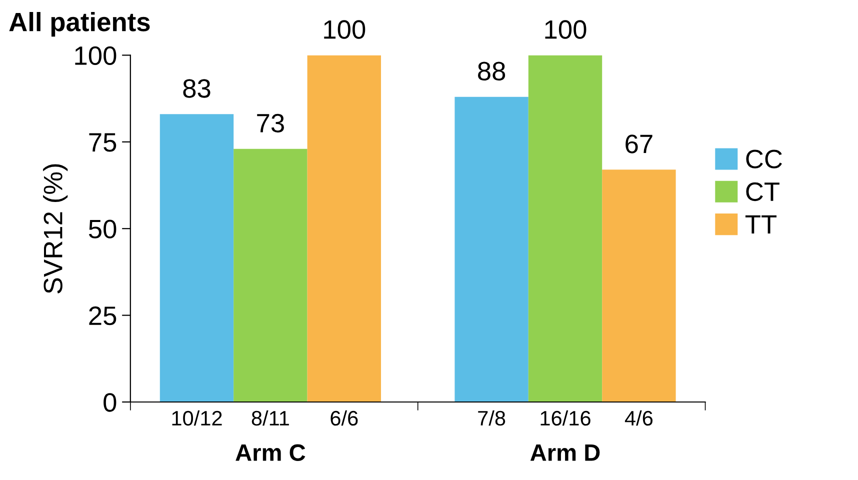  I want to click on y-tick-label: 50, so click(102, 229).